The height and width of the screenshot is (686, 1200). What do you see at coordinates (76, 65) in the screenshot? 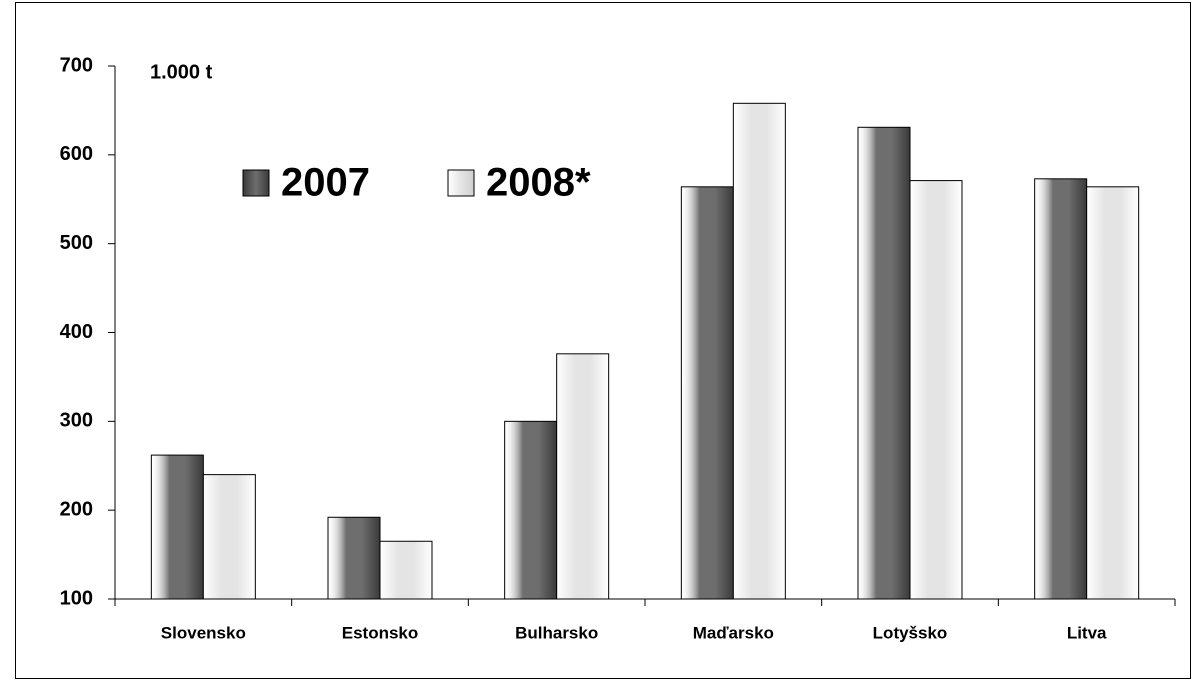
I see `y-tick-label: 700` at bounding box center [76, 65].